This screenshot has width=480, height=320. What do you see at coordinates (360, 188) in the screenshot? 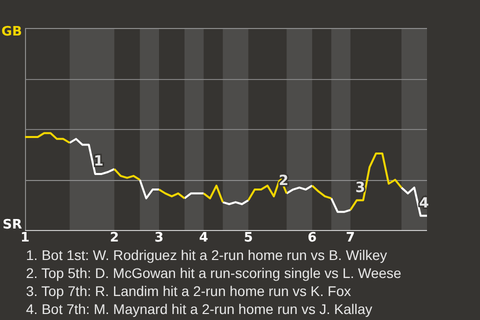
I see `annotation: 3` at bounding box center [360, 188].